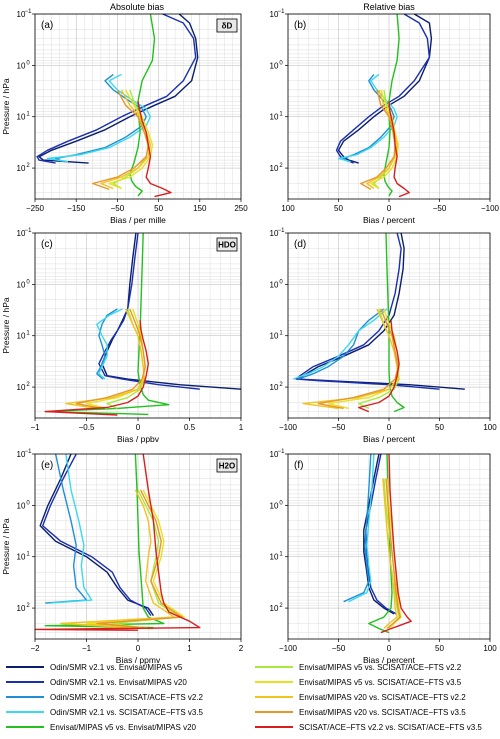 The width and height of the screenshot is (500, 739). What do you see at coordinates (35, 208) in the screenshot?
I see `x-tick-label: −250` at bounding box center [35, 208].